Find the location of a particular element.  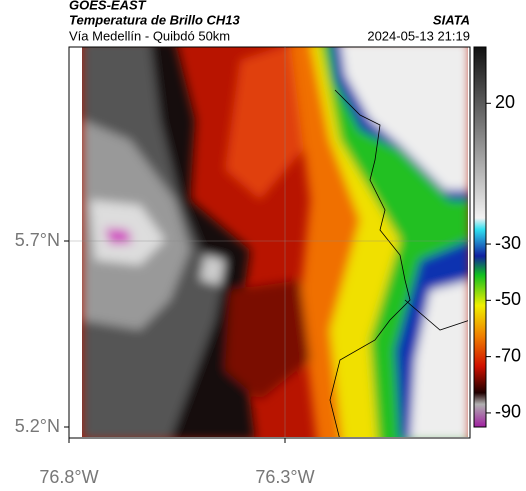

title: Temperatura de Brillo CH13 is located at coordinates (155, 19).